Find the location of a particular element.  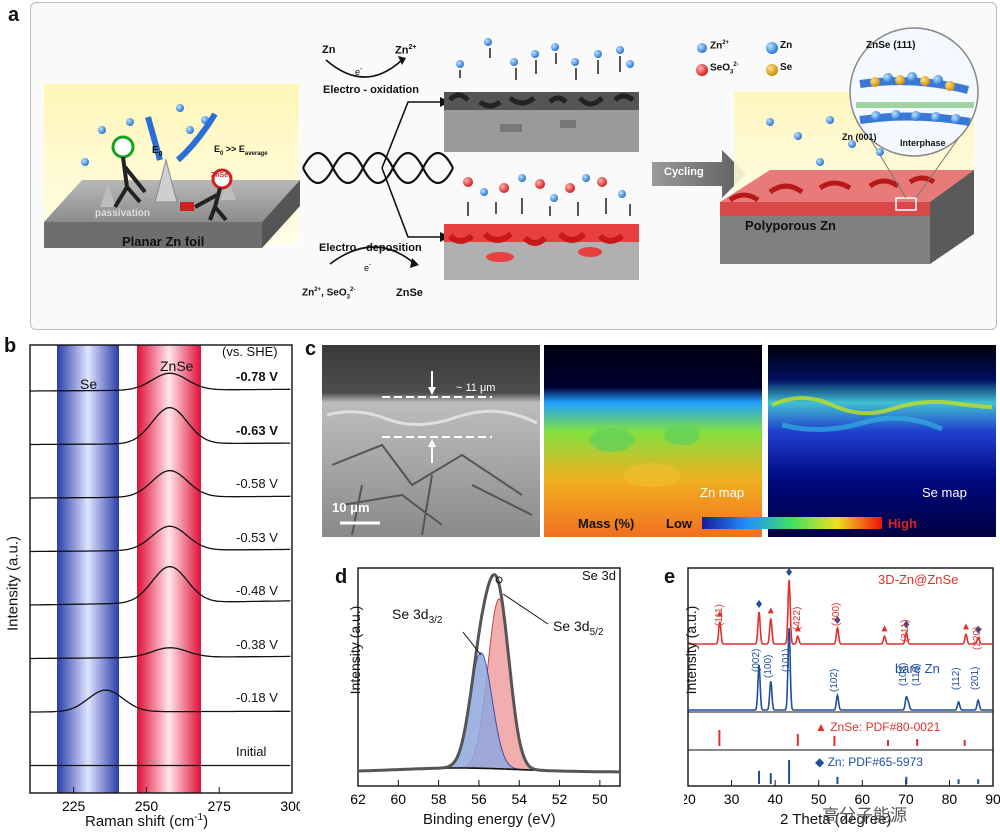

xrd-hkl-red: (311) is located at coordinates (906, 630).